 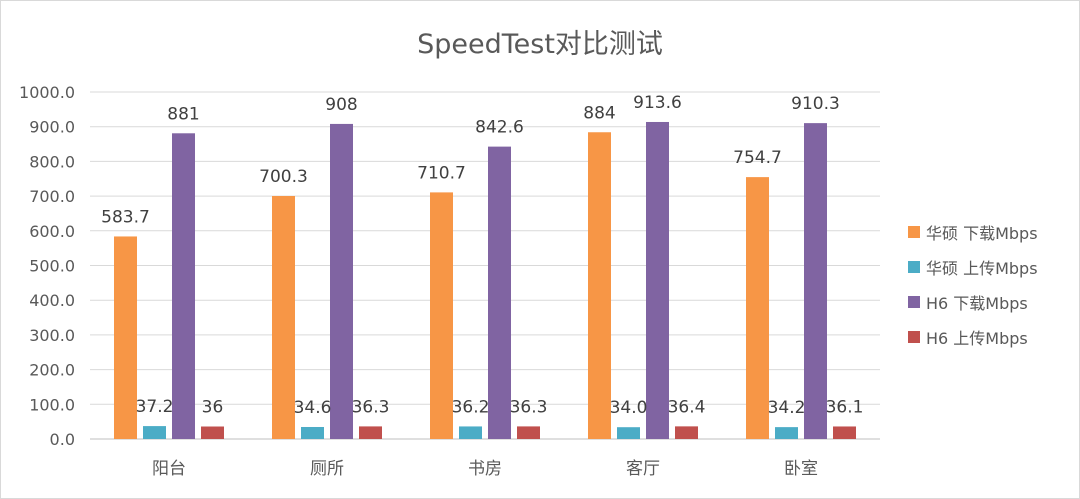 What do you see at coordinates (801, 469) in the screenshot?
I see `x-tick-label: 卧室` at bounding box center [801, 469].